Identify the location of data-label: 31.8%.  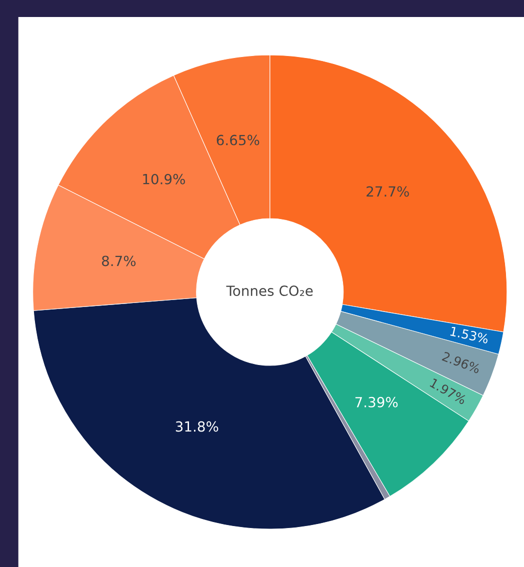
(197, 426).